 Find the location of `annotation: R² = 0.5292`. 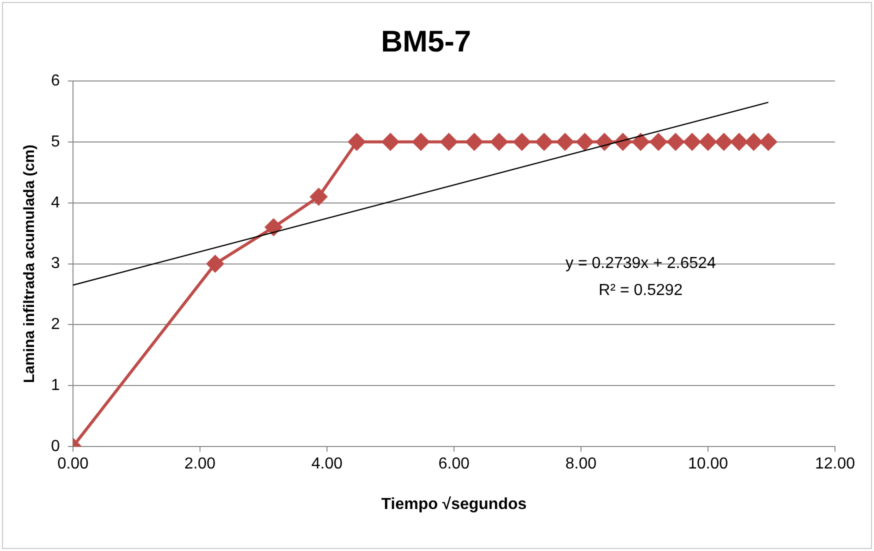

annotation: R² = 0.5292 is located at coordinates (640, 291).